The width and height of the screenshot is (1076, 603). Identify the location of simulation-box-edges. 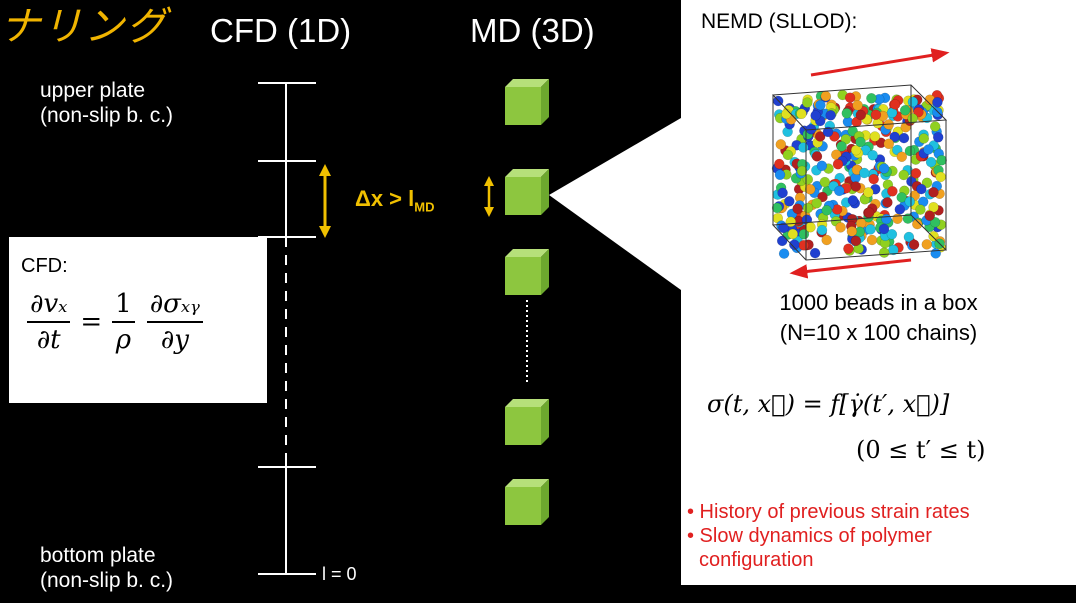
(859, 172).